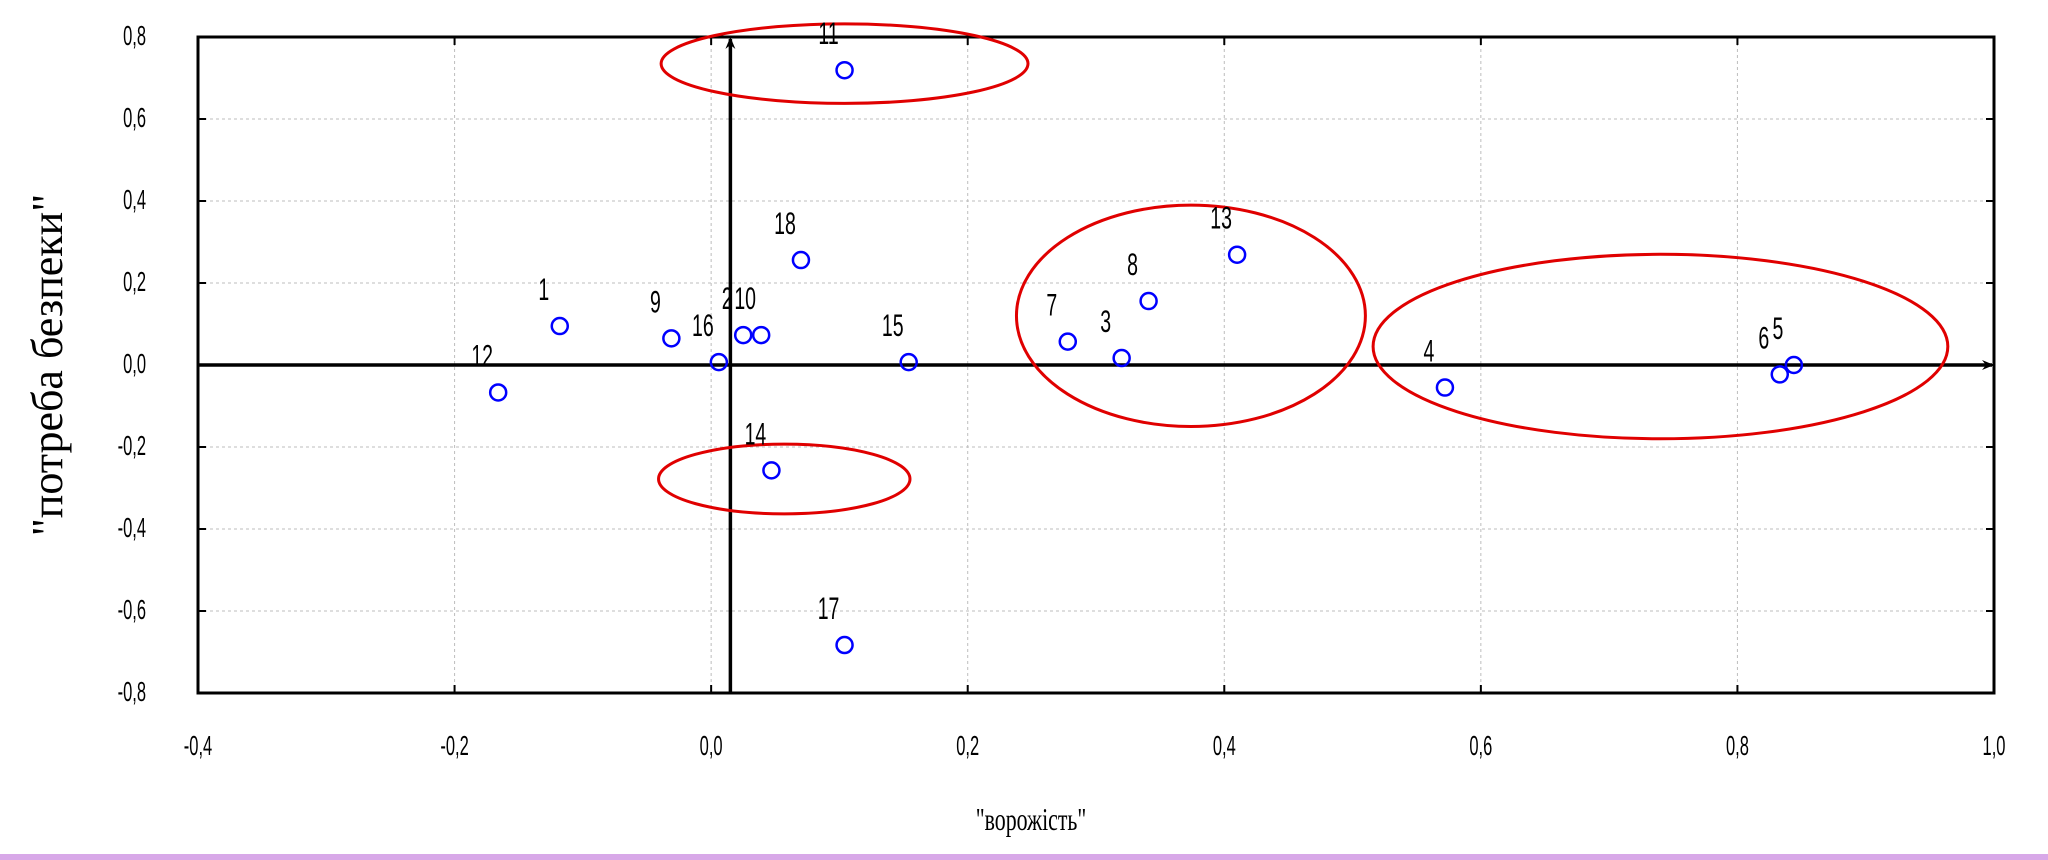 The image size is (2048, 860). What do you see at coordinates (1763, 338) in the screenshot?
I see `point-label: 6` at bounding box center [1763, 338].